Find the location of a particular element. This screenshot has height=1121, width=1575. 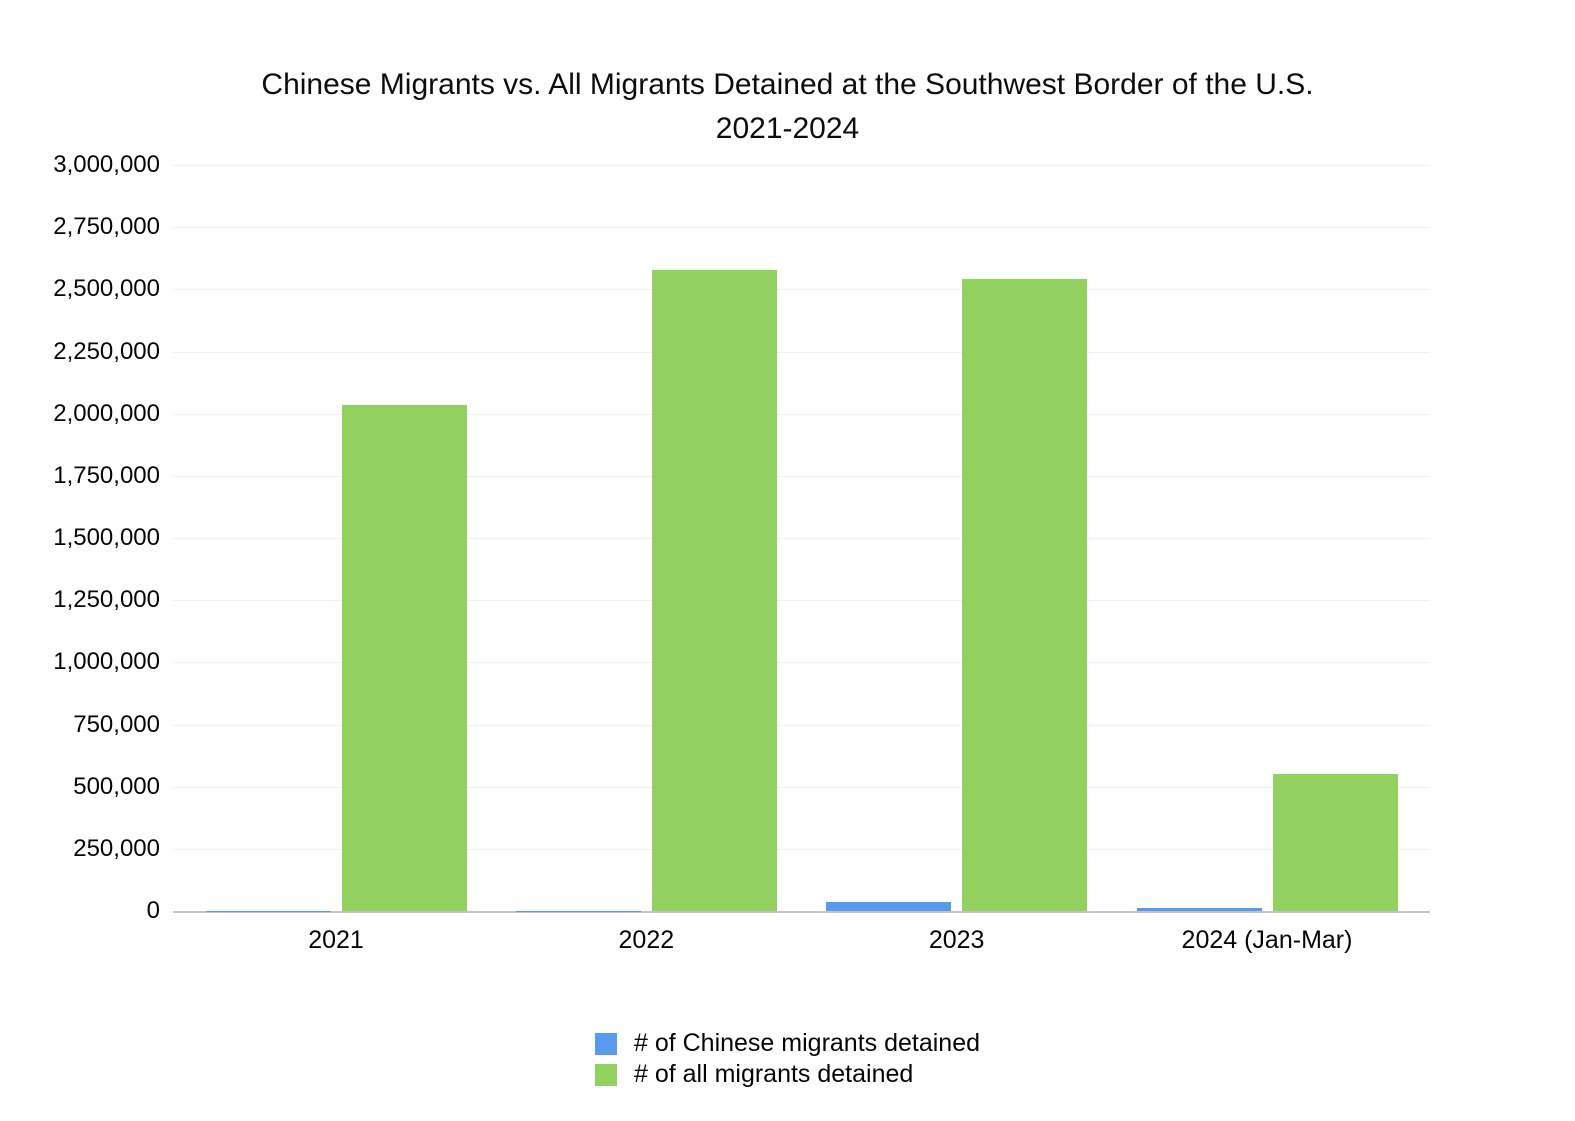

bar-all-2023 is located at coordinates (1025, 595).